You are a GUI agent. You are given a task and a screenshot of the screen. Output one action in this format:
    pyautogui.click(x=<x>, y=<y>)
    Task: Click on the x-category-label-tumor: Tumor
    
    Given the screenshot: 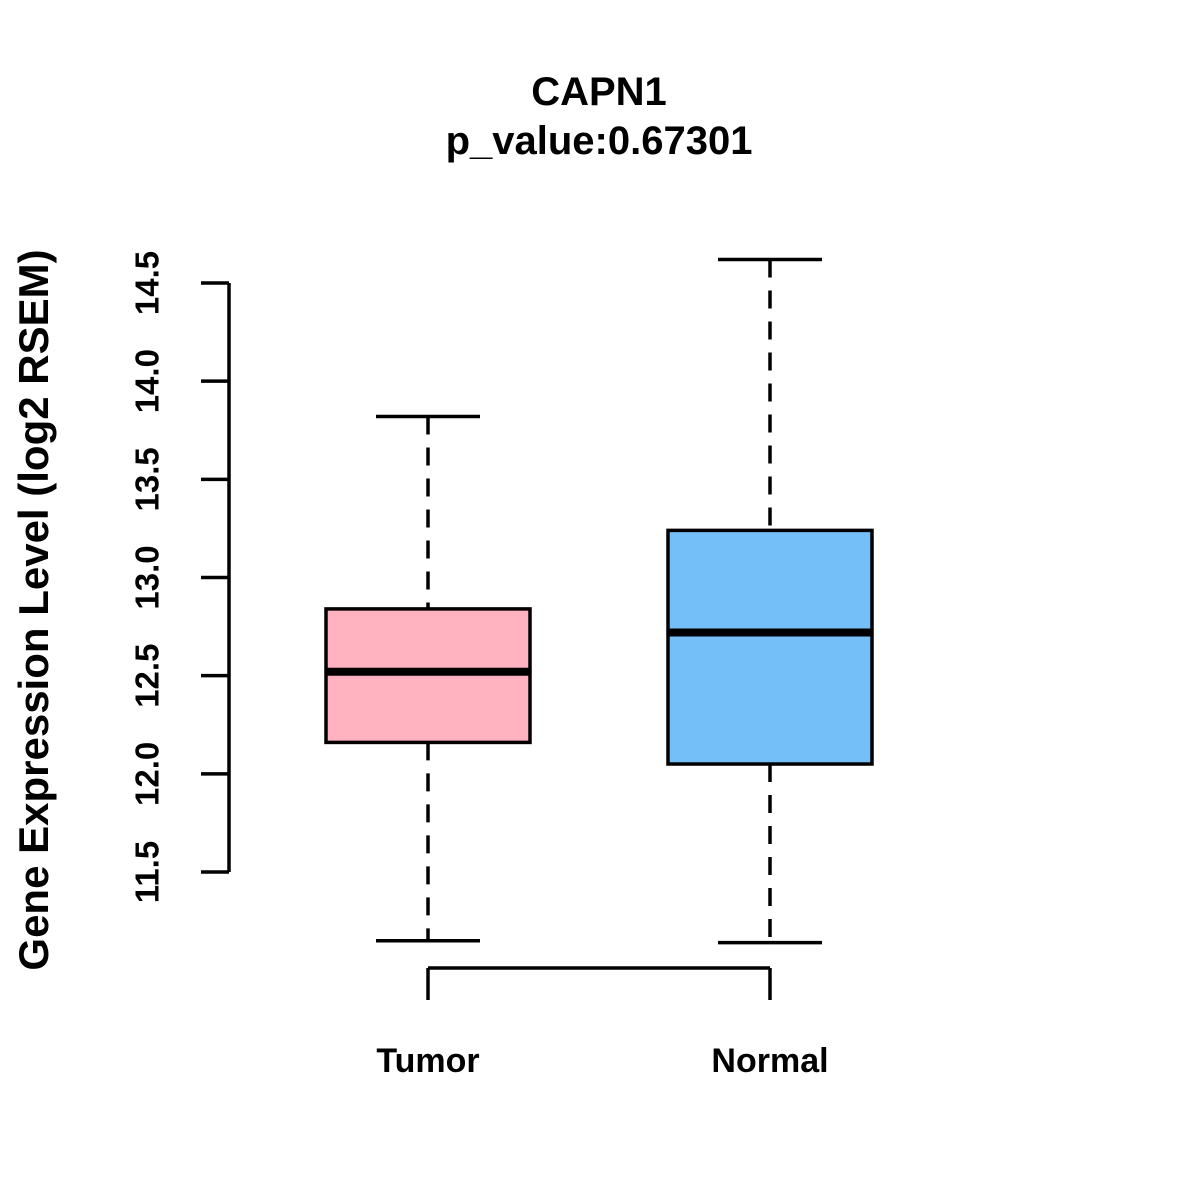 What is the action you would take?
    pyautogui.click(x=427, y=1061)
    